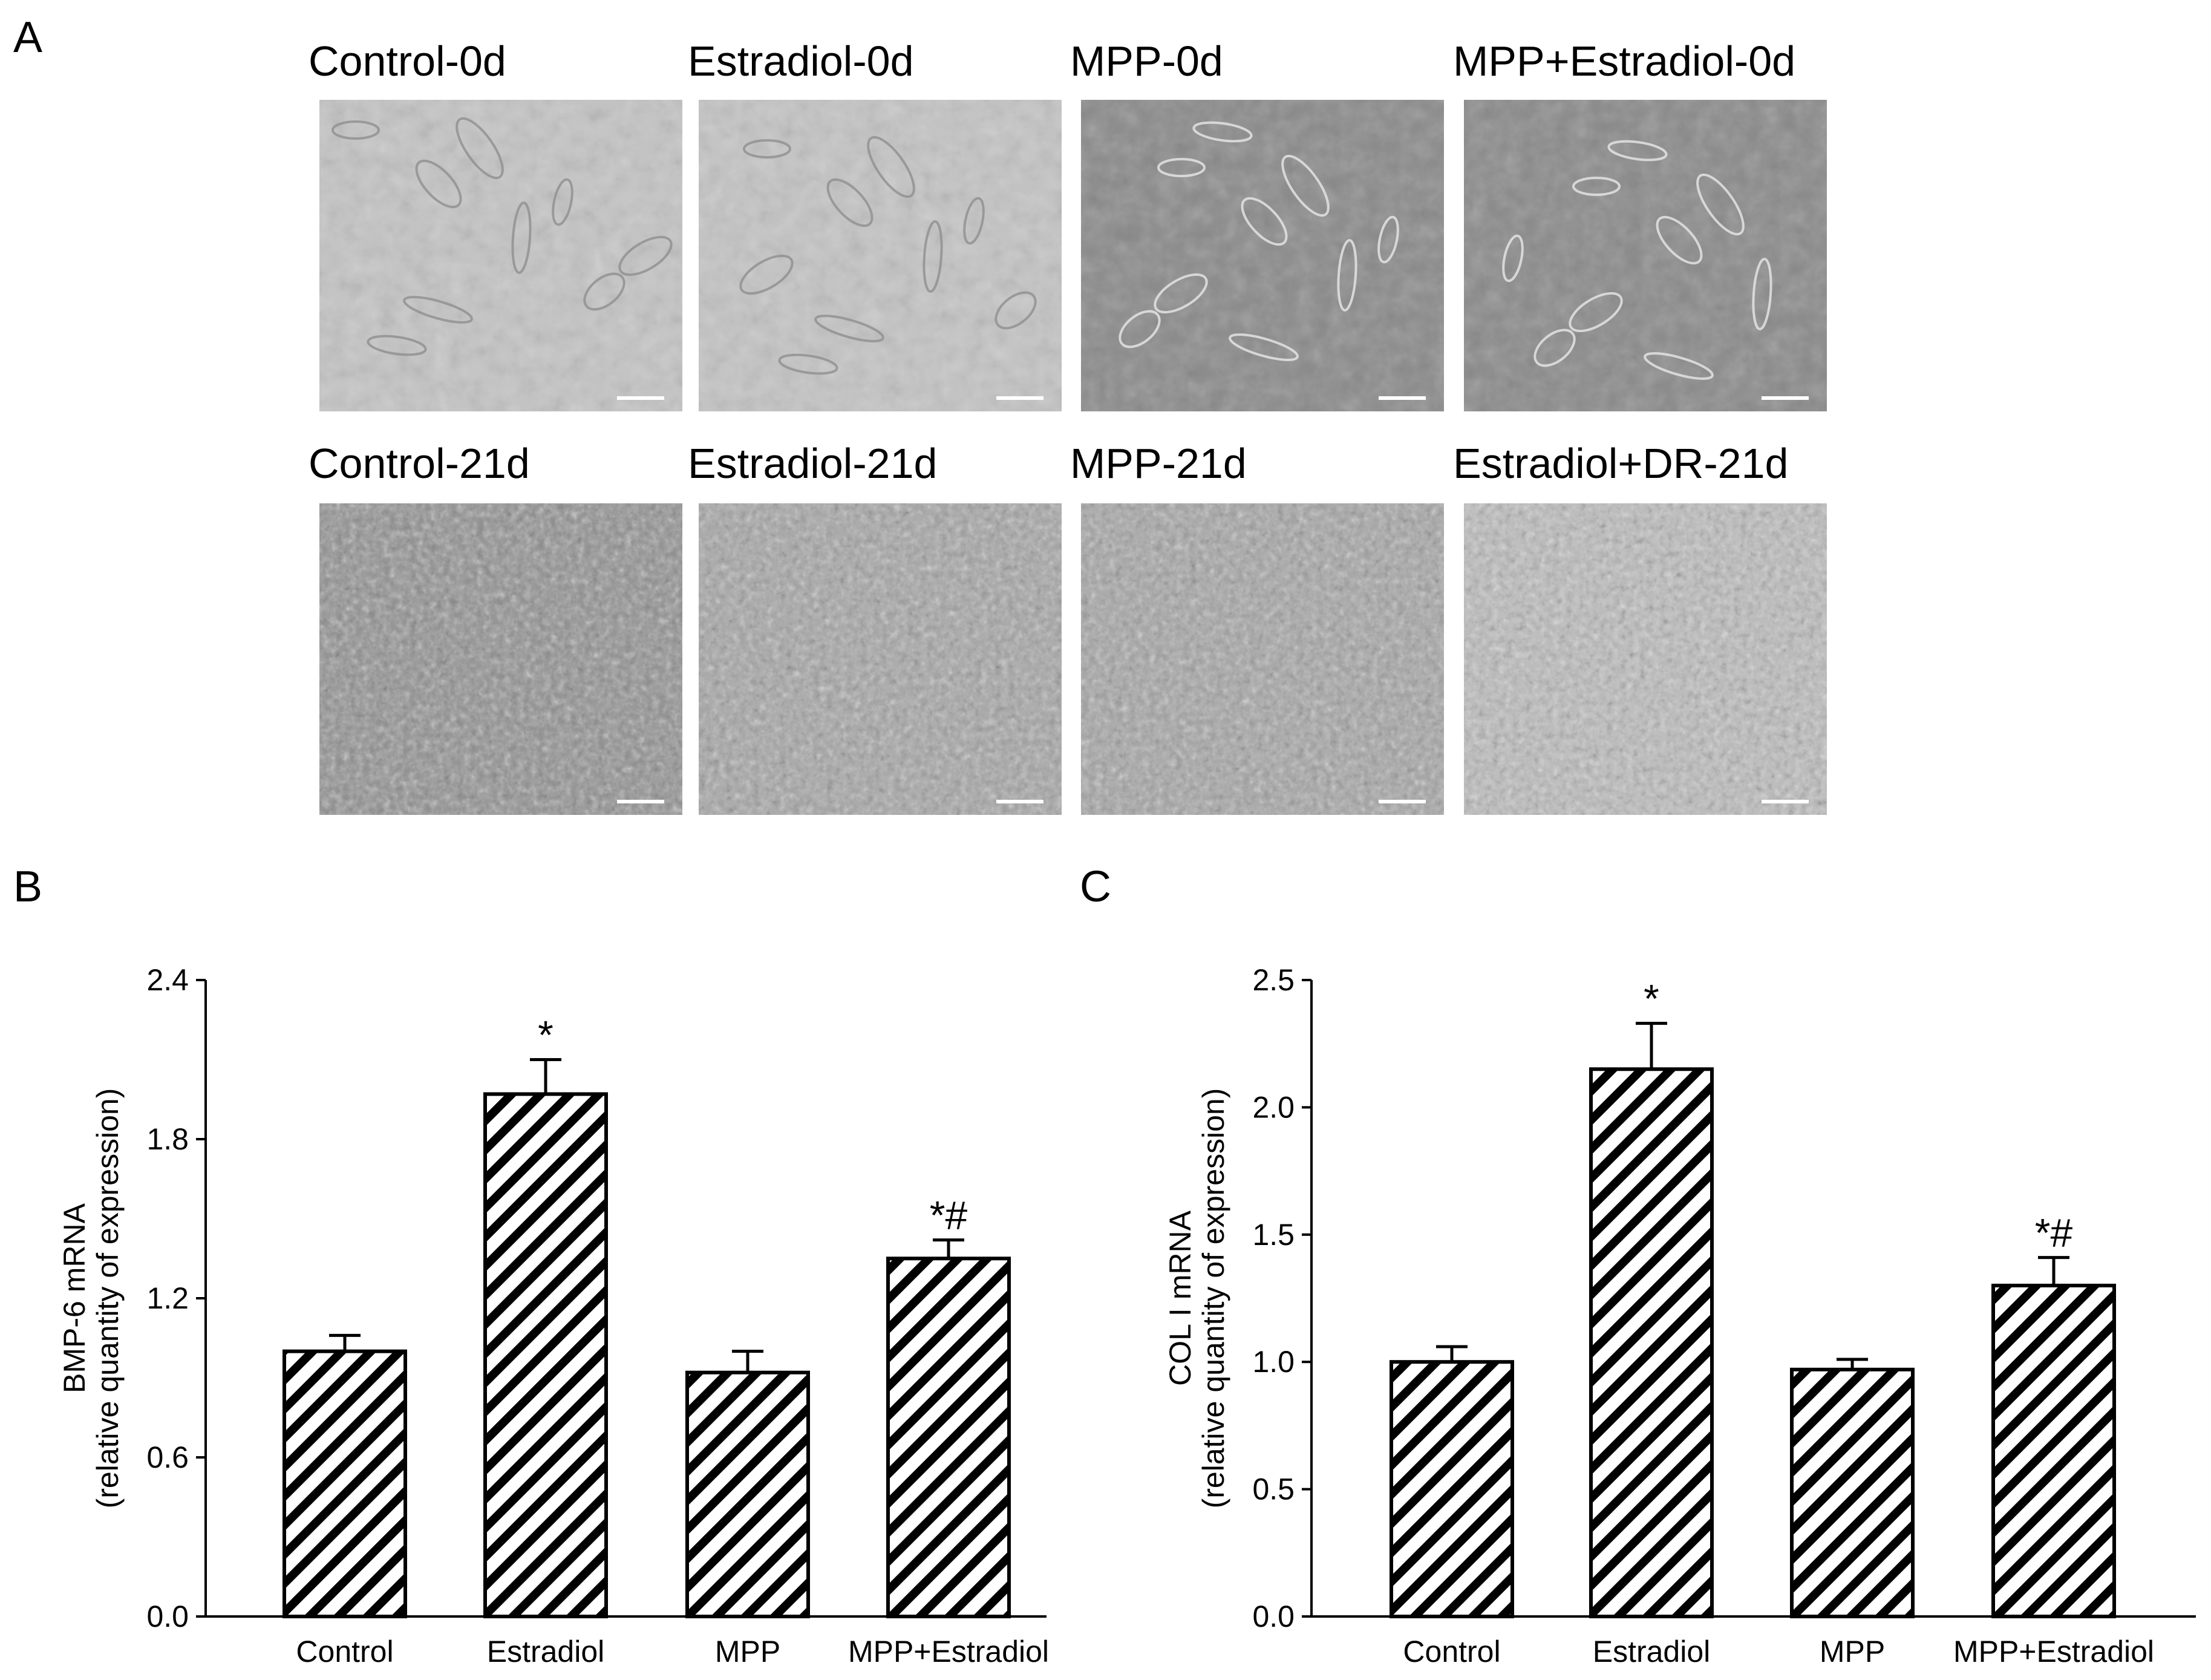 This screenshot has height=1680, width=2211. Describe the element at coordinates (812, 463) in the screenshot. I see `micrograph-title: Estradiol-21d` at that location.